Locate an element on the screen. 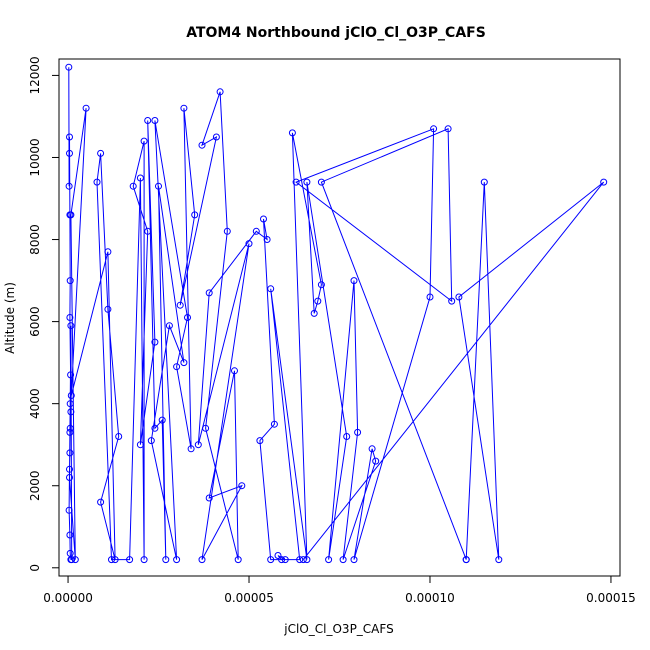 The height and width of the screenshot is (650, 650). y-tick-label: 6000 is located at coordinates (35, 321).